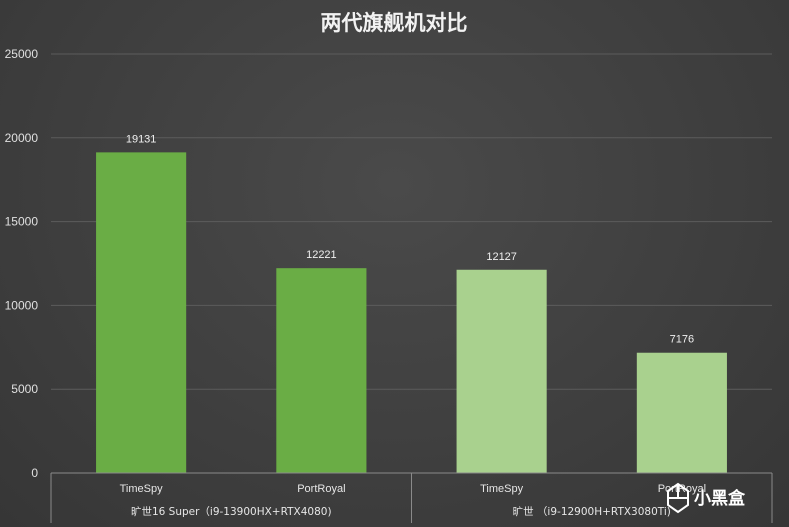 The width and height of the screenshot is (789, 527). I want to click on chart-title: 两代旗舰机对比, so click(394, 23).